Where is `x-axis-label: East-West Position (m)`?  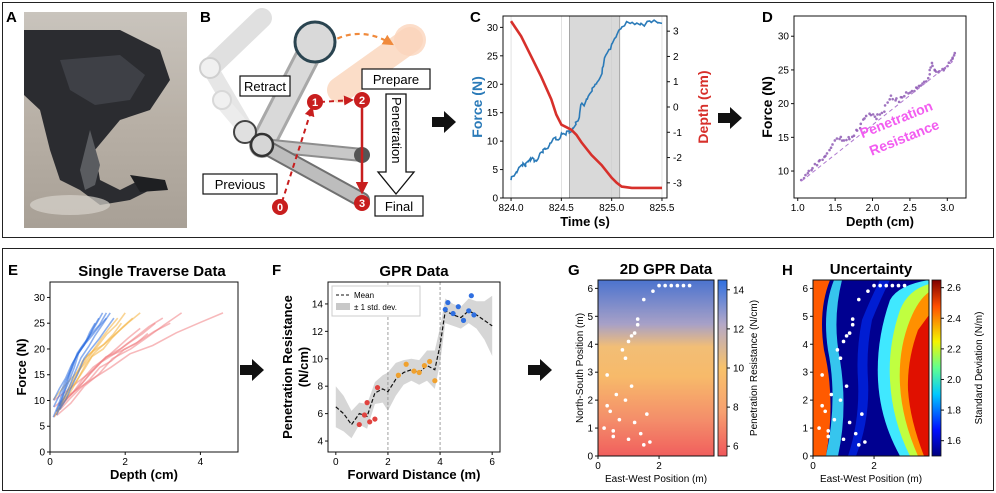 x-axis-label: East-West Position (m) is located at coordinates (871, 479).